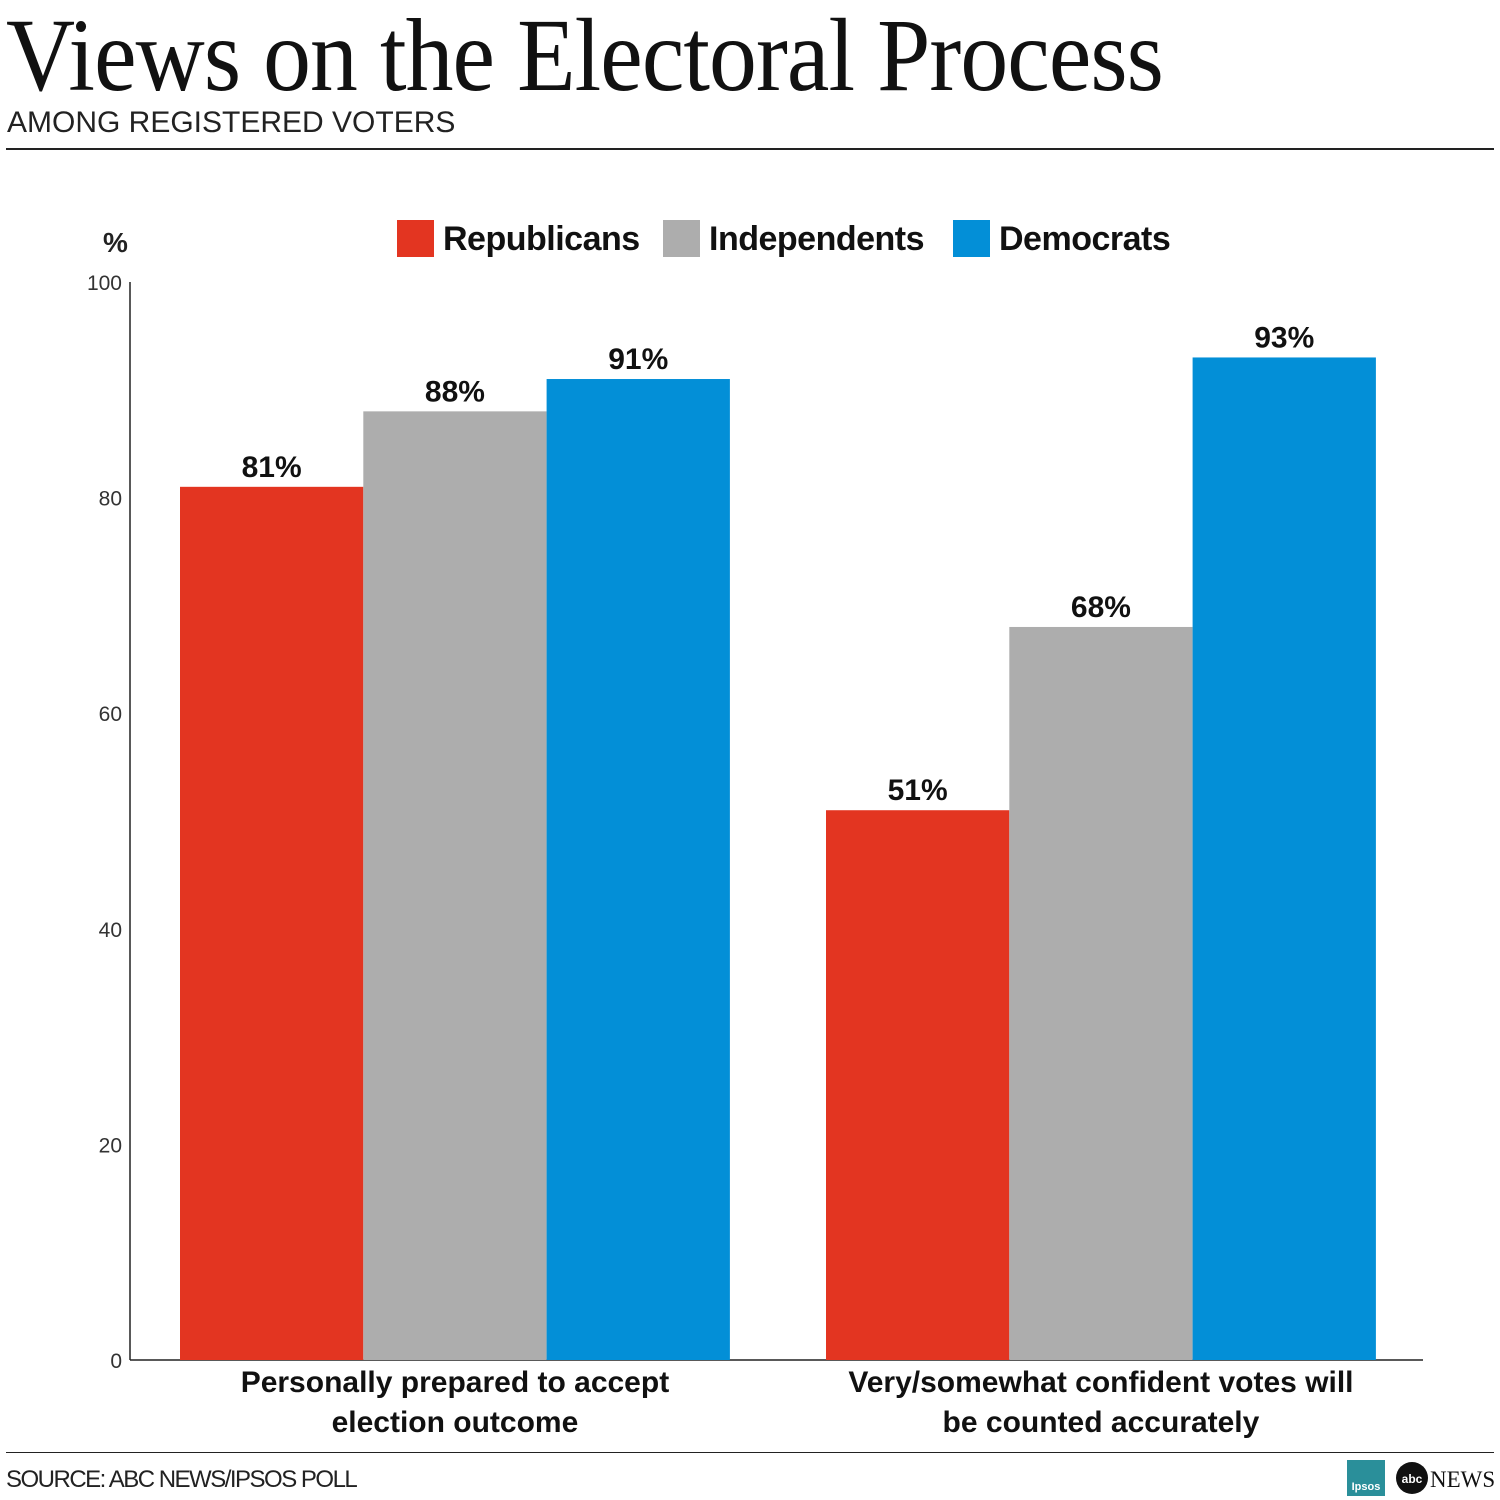  I want to click on chart-title: Views on the Electoral Process, so click(585, 56).